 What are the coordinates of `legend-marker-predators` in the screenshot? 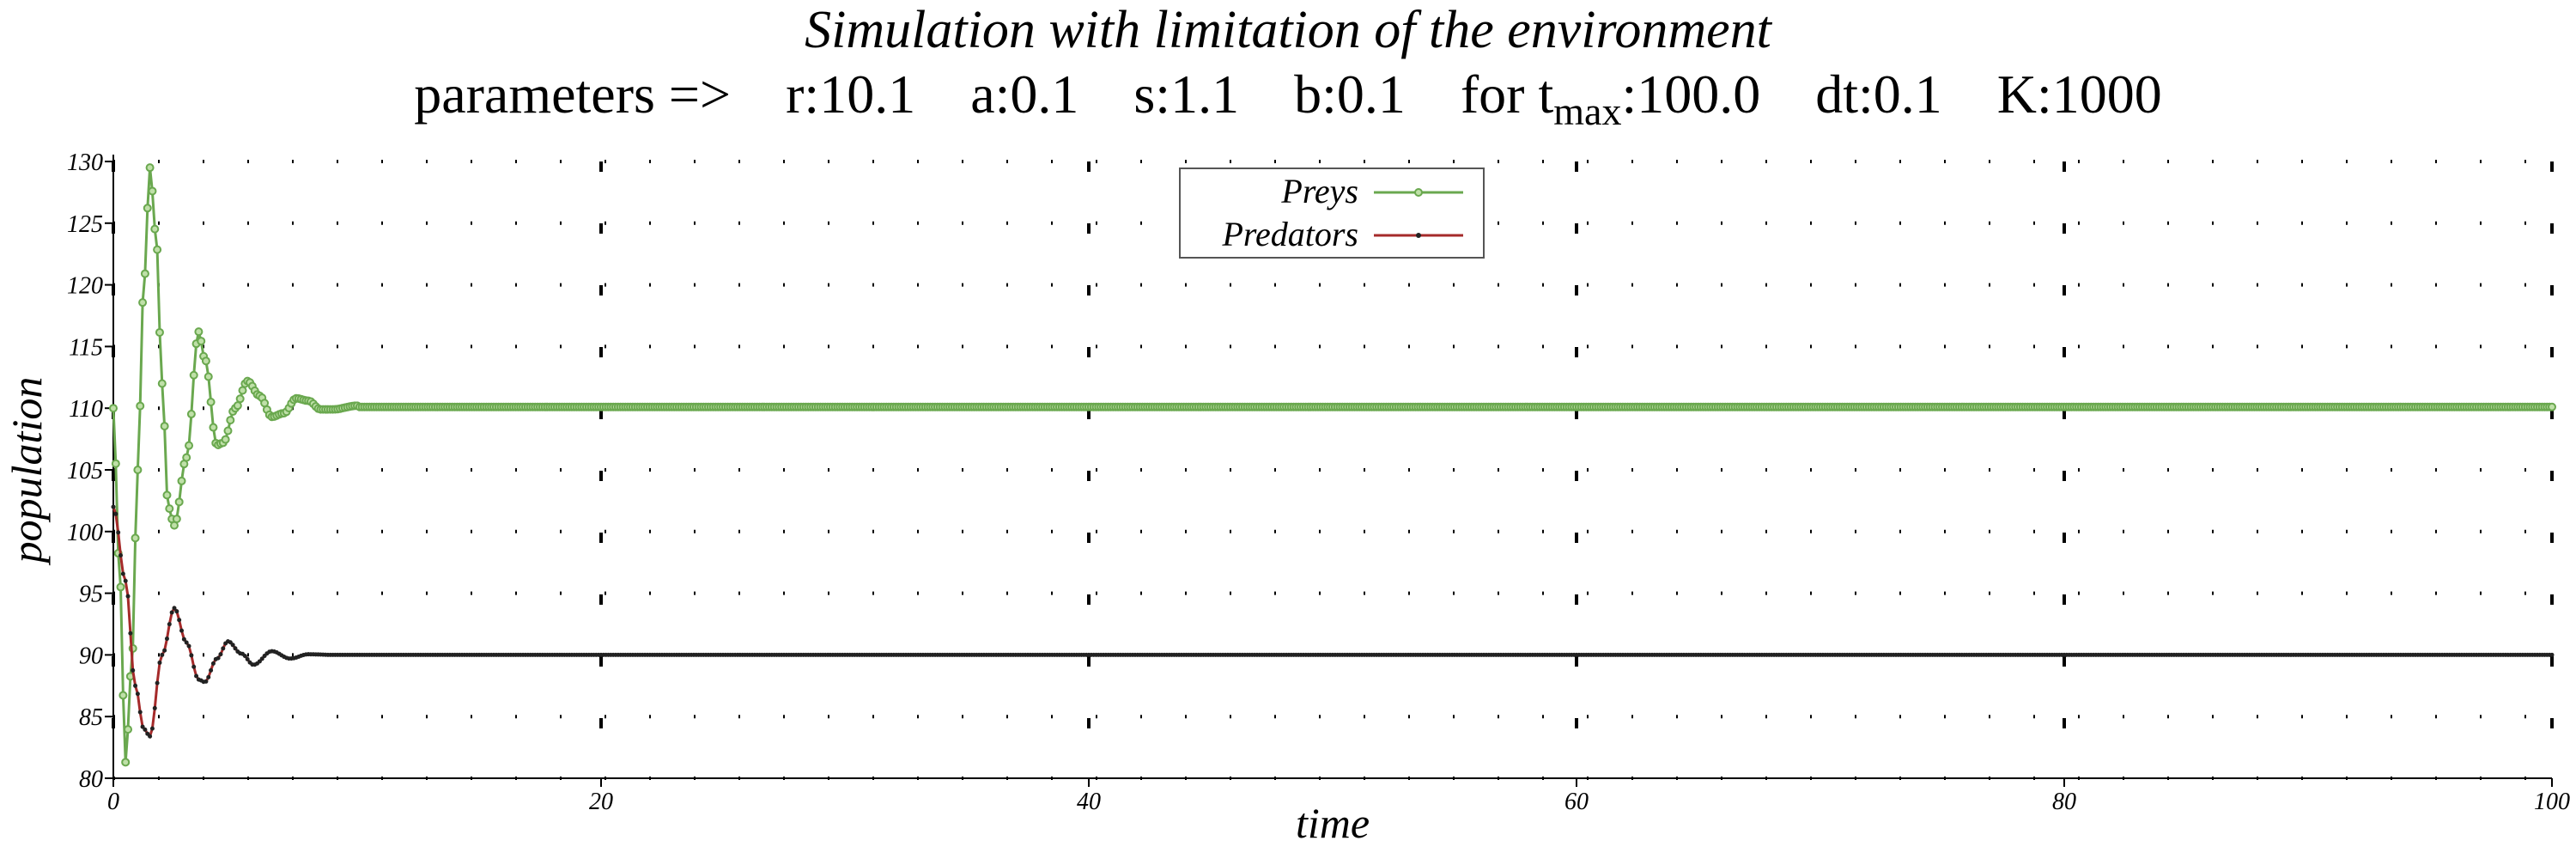 It's located at (1418, 235).